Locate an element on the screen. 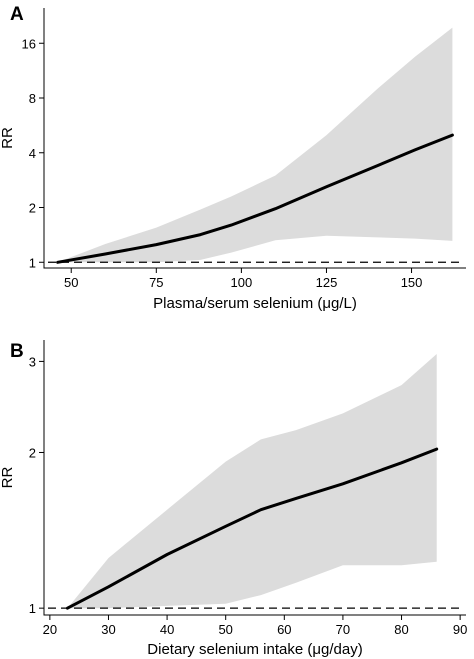  panel-a-x-axis-title: Plasma/serum selenium (μg/L) is located at coordinates (255, 303).